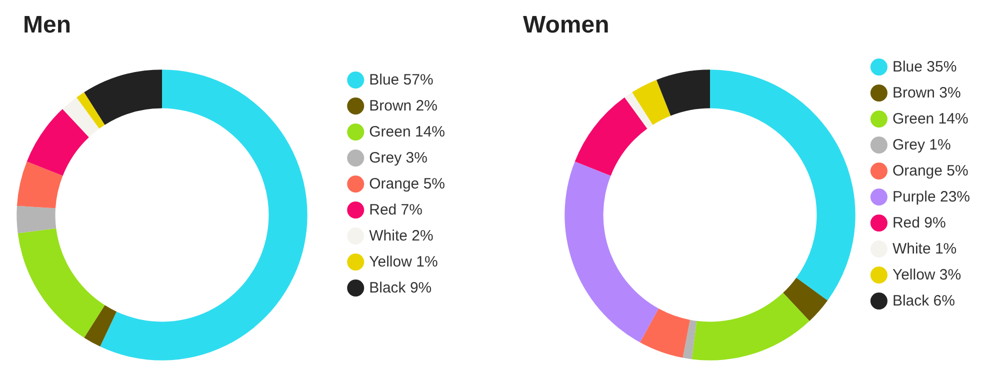 The height and width of the screenshot is (368, 1000). Describe the element at coordinates (931, 197) in the screenshot. I see `legend-label: Purple 23%` at that location.